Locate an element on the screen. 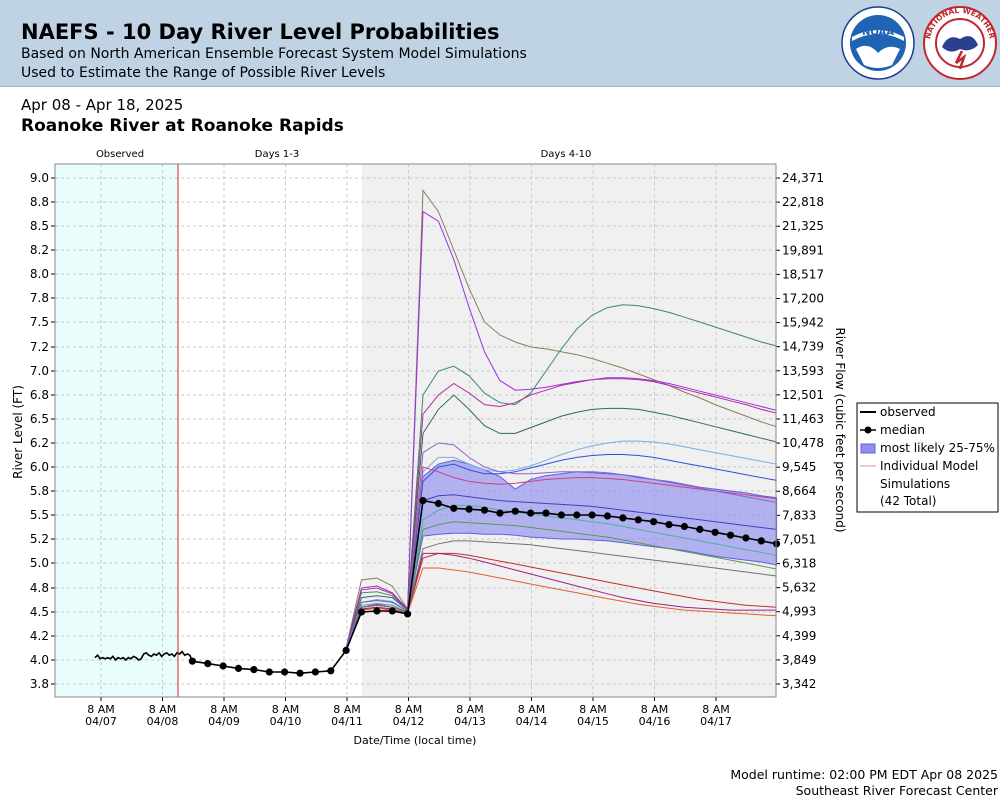  flow-tick-label: 15,942 is located at coordinates (803, 323).